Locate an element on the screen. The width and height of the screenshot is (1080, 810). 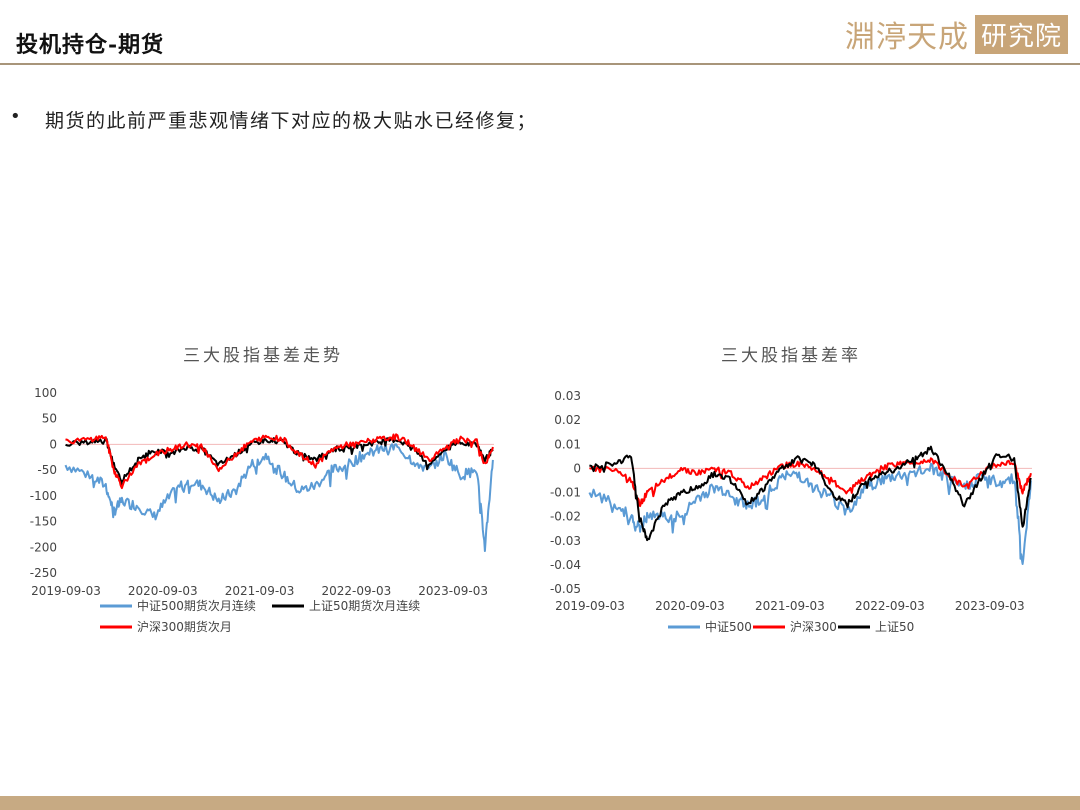
brand-logo: 淵渟天成 研究院 is located at coordinates (957, 34).